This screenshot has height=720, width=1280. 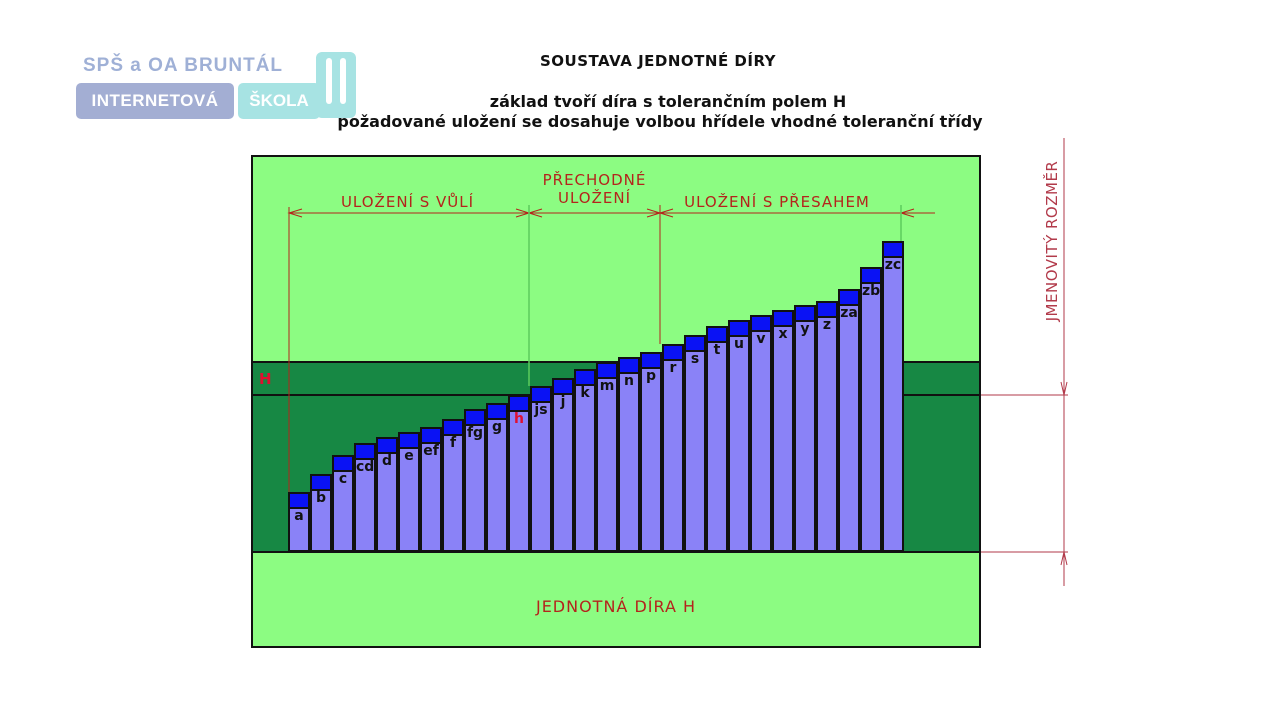 What do you see at coordinates (453, 485) in the screenshot?
I see `shaft-bar-f: f` at bounding box center [453, 485].